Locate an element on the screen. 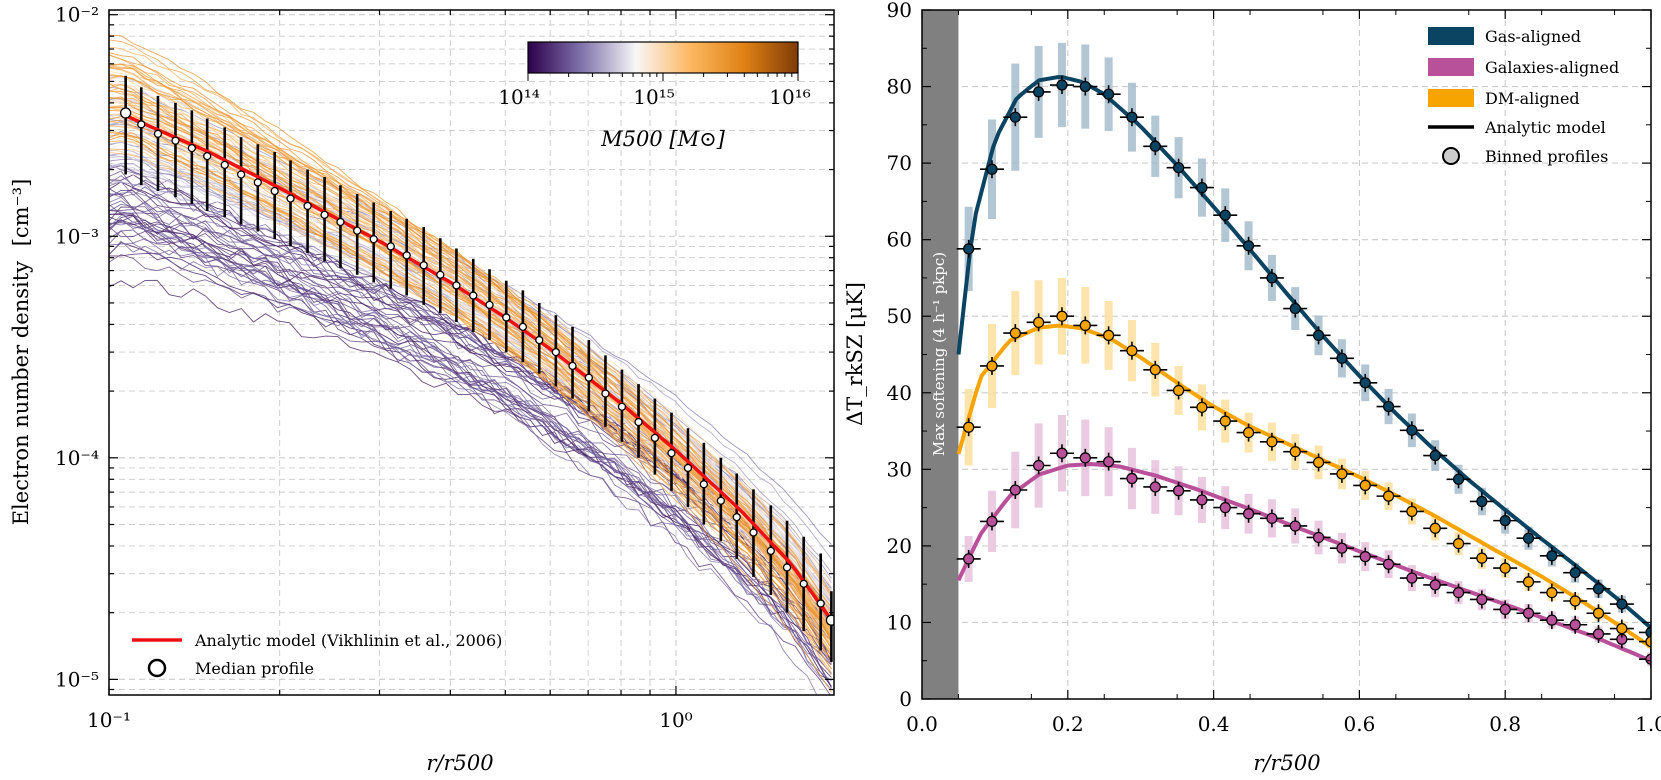 This screenshot has width=1661, height=780. legend-label: DM-aligned is located at coordinates (1532, 98).